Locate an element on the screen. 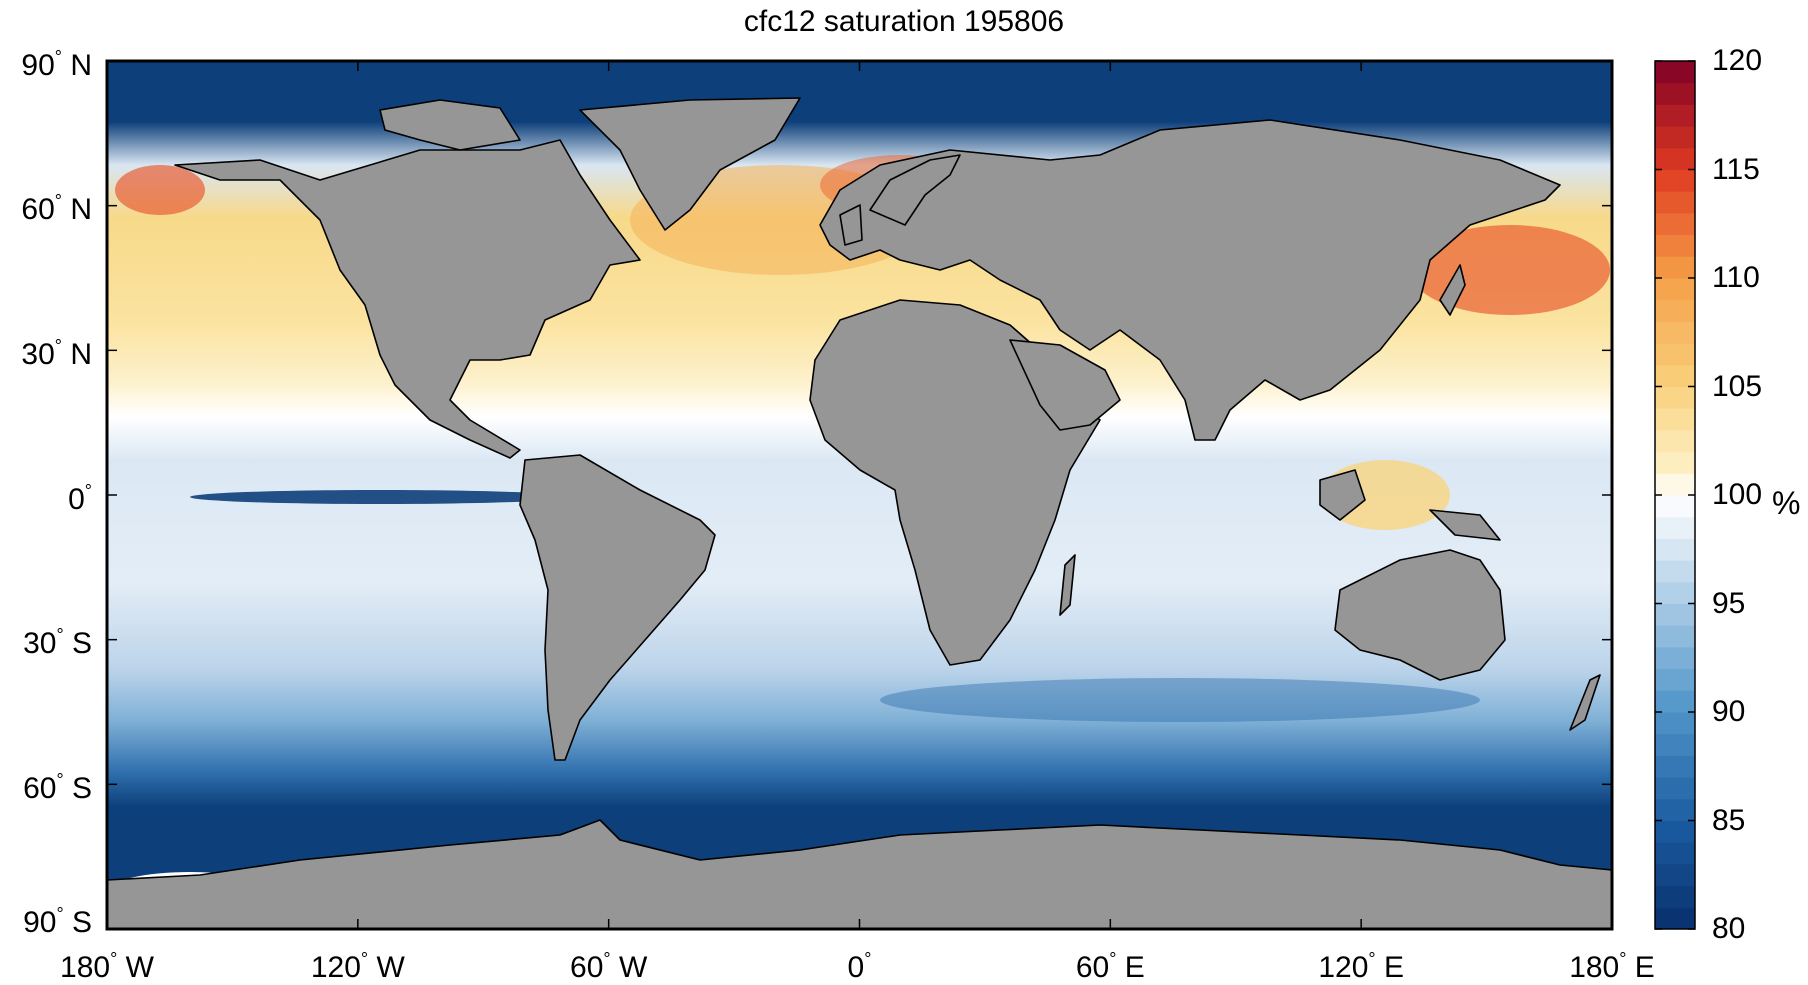  colorbar-tick-label: 105 is located at coordinates (1737, 386).